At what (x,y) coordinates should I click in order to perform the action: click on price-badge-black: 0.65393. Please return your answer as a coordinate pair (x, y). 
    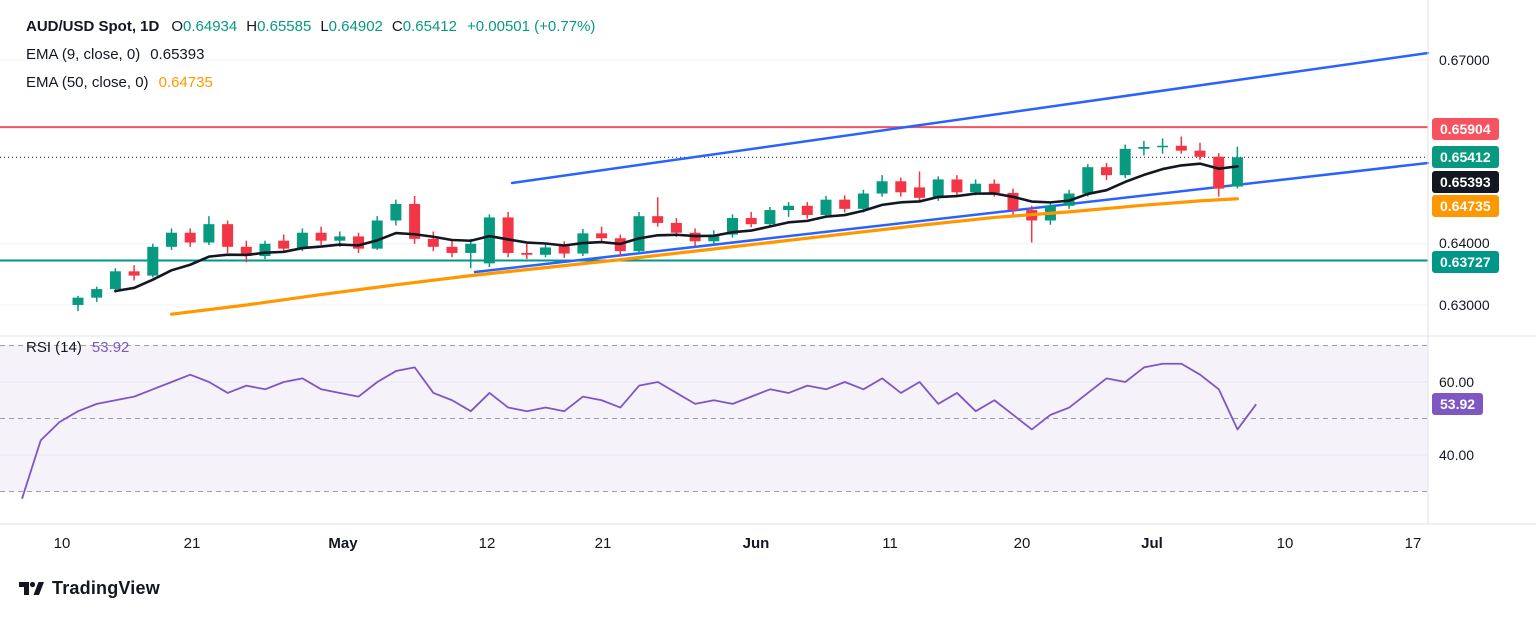
    Looking at the image, I should click on (1465, 182).